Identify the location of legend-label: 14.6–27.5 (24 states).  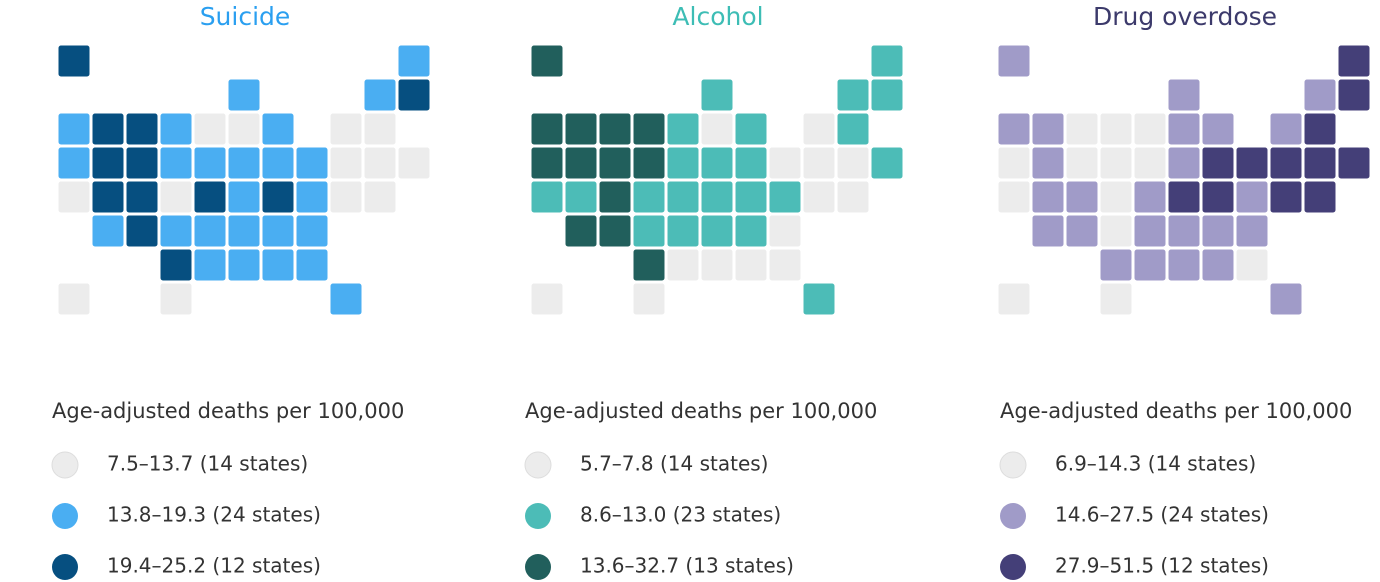
(1162, 515).